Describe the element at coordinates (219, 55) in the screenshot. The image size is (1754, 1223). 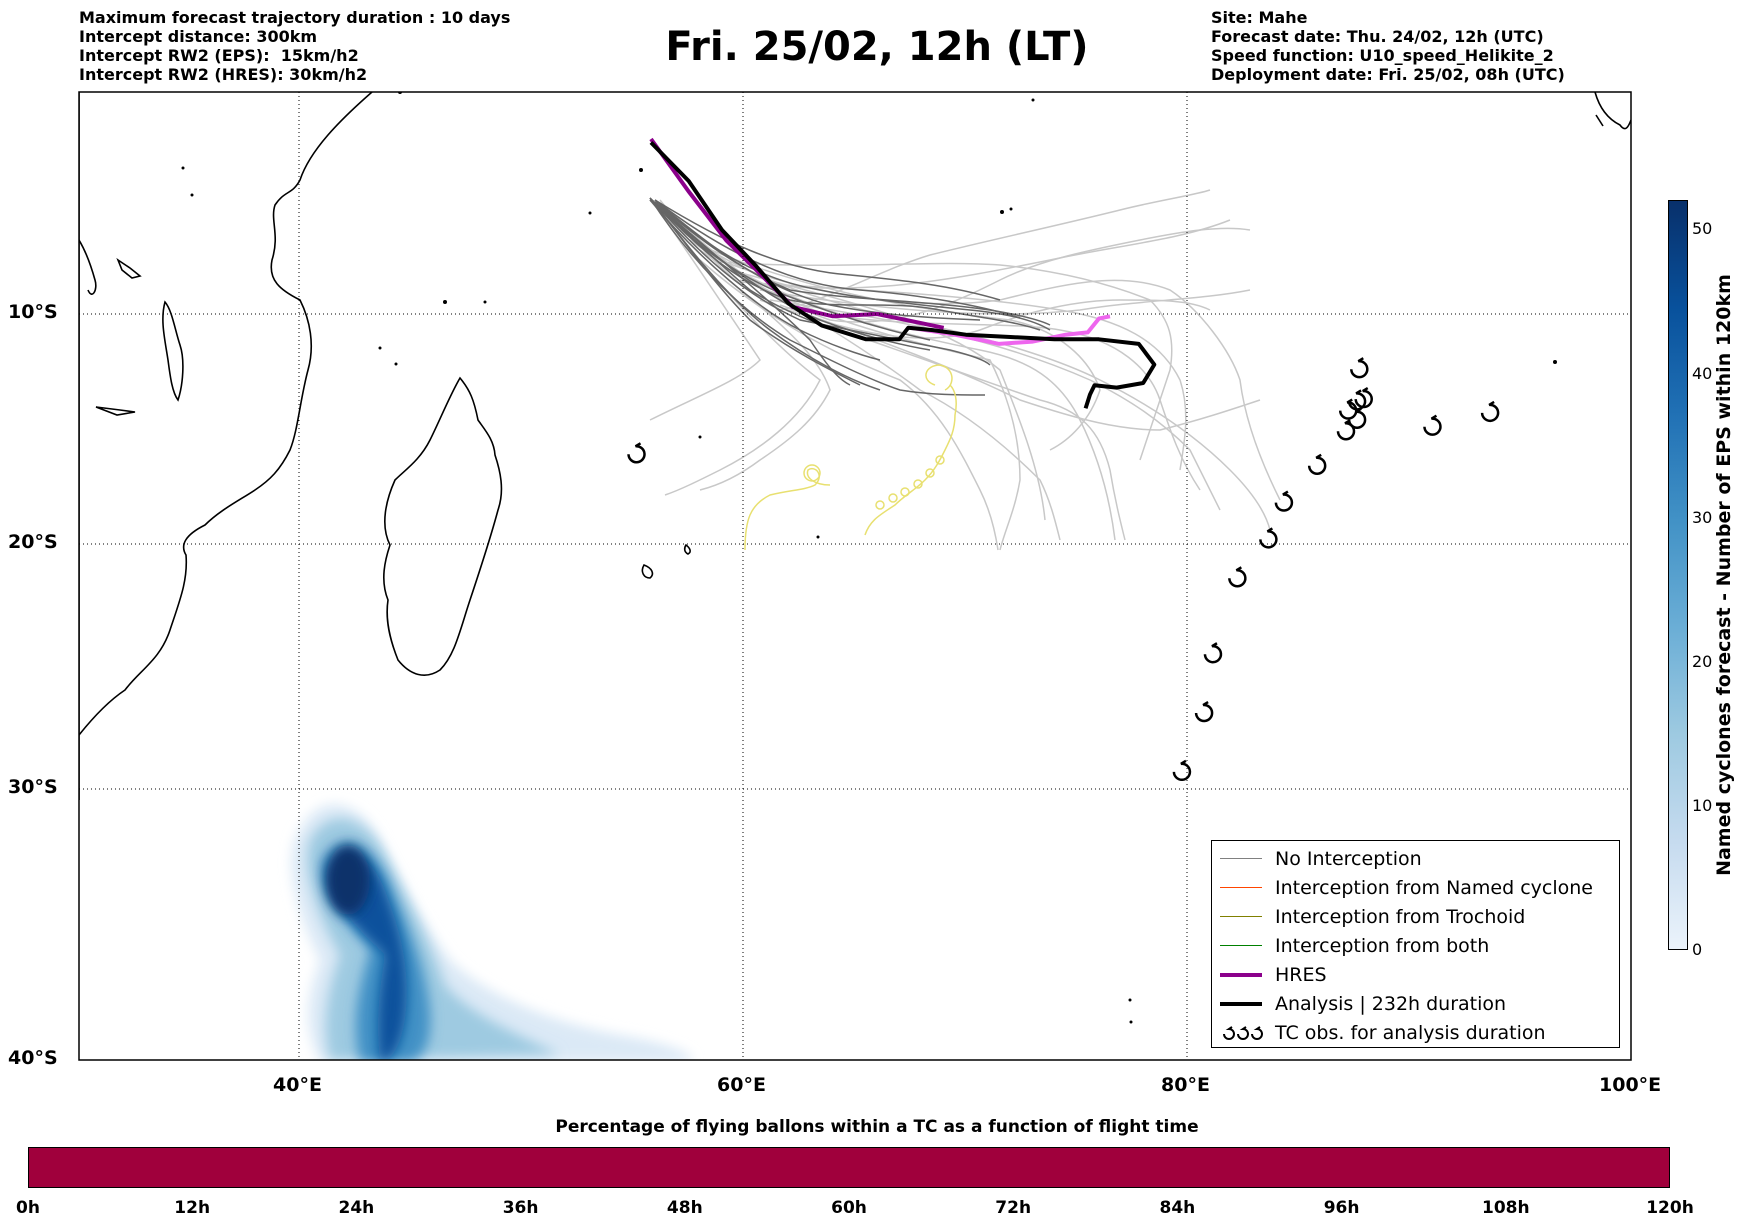
I see `intercept-eps-text: Intercept RW2 (EPS): 15km/h2` at that location.